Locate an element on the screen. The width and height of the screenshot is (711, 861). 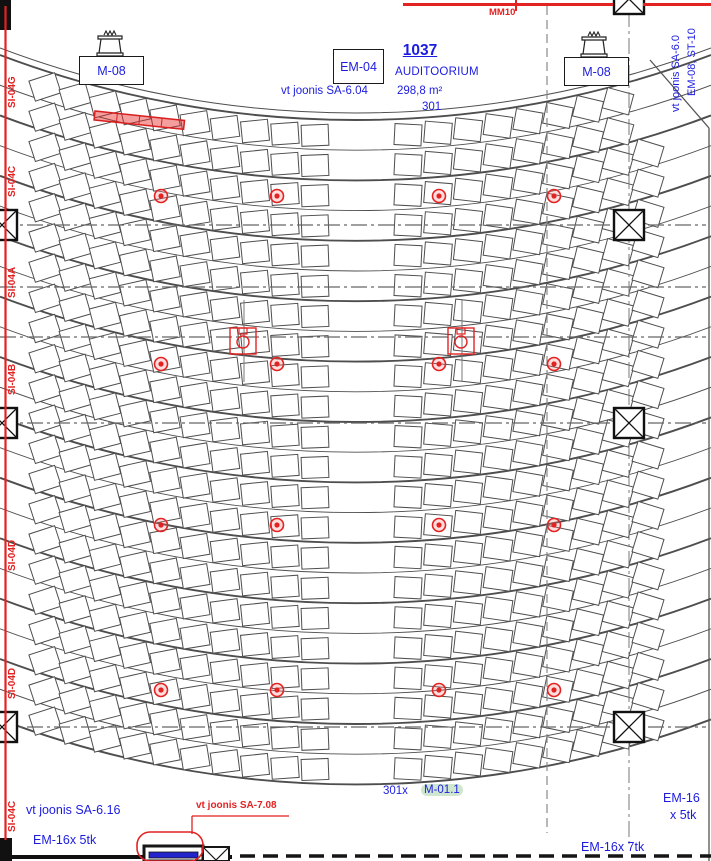
column-box is located at coordinates (9, 423).